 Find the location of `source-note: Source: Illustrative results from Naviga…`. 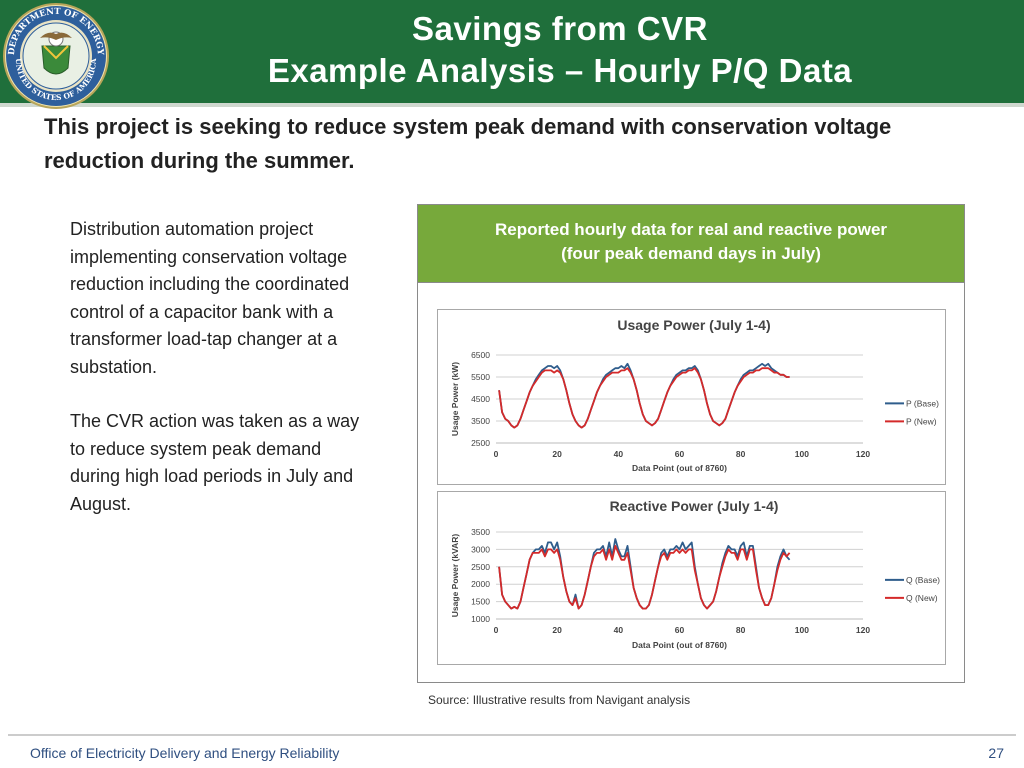

source-note: Source: Illustrative results from Naviga… is located at coordinates (559, 700).